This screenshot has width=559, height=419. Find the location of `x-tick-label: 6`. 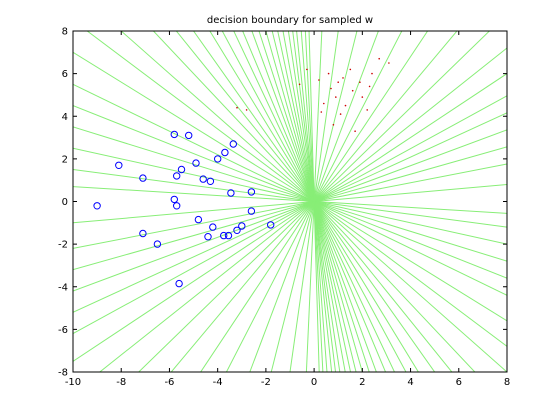

x-tick-label: 6 is located at coordinates (459, 382).